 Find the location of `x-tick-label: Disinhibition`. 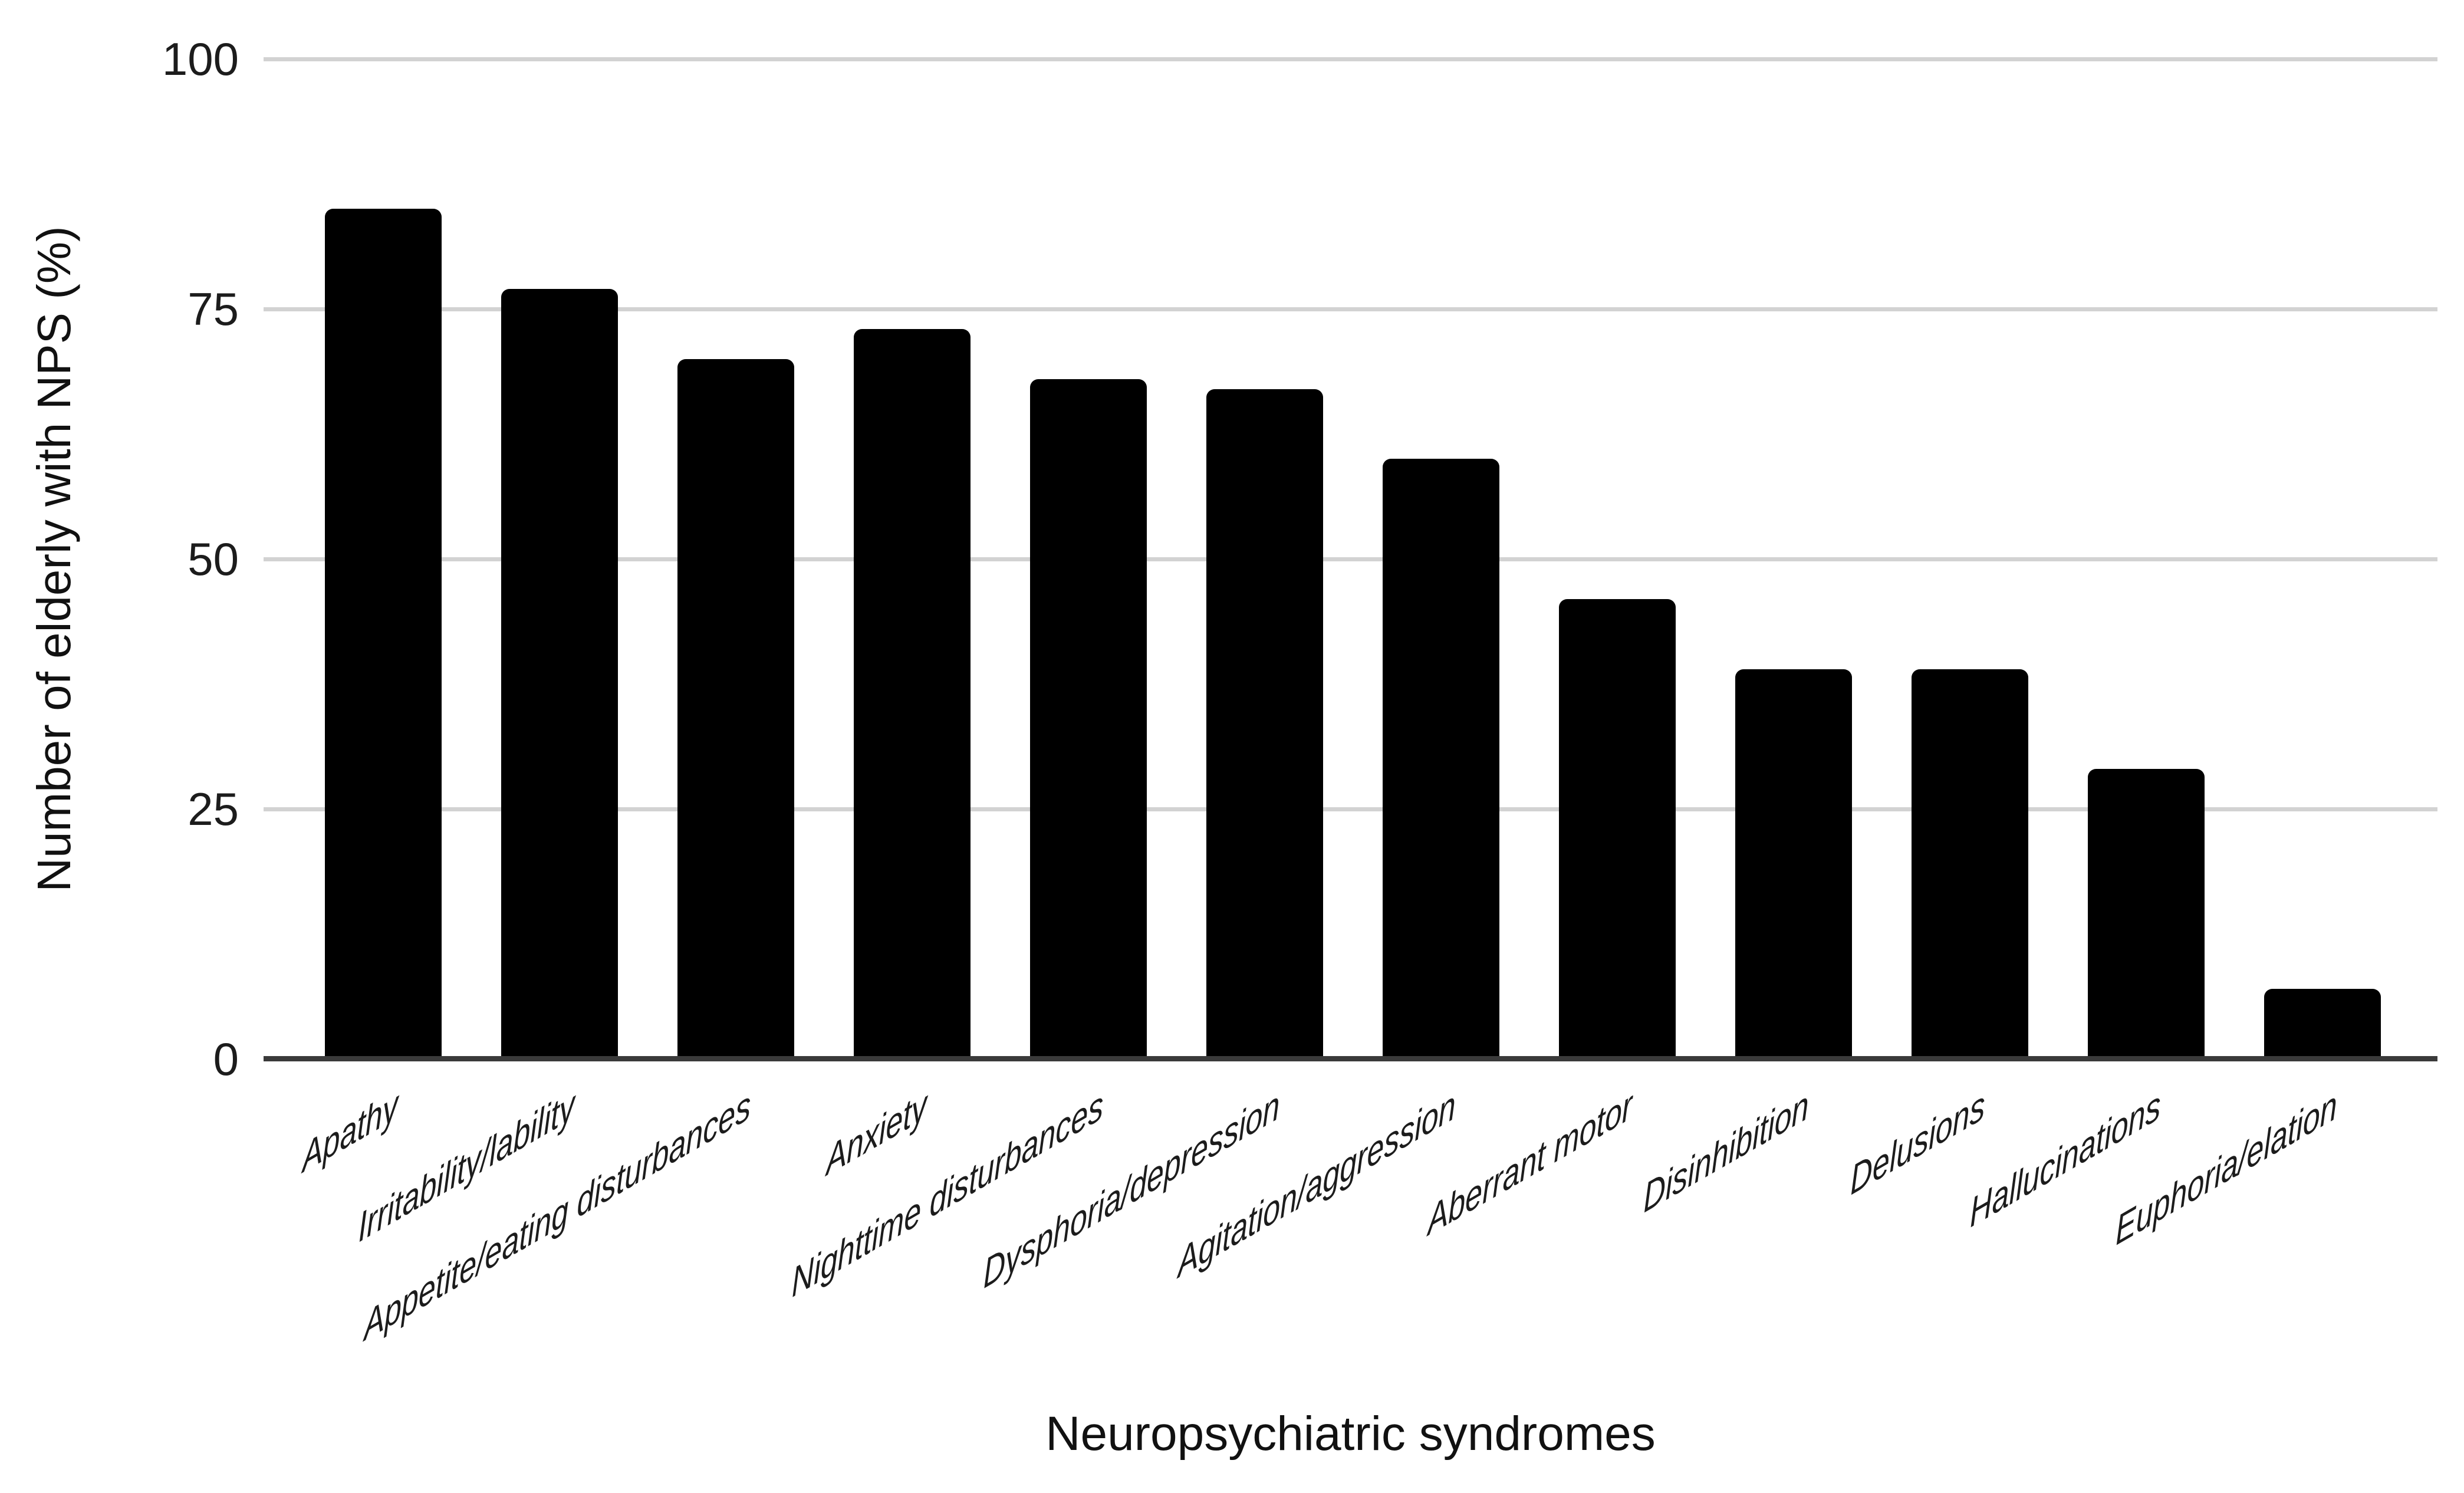

x-tick-label: Disinhibition is located at coordinates (1726, 1151).